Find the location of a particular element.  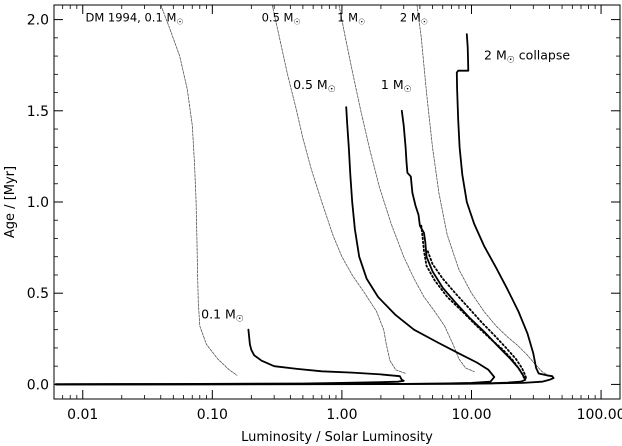

x-tick-label: 100.00 is located at coordinates (599, 415).